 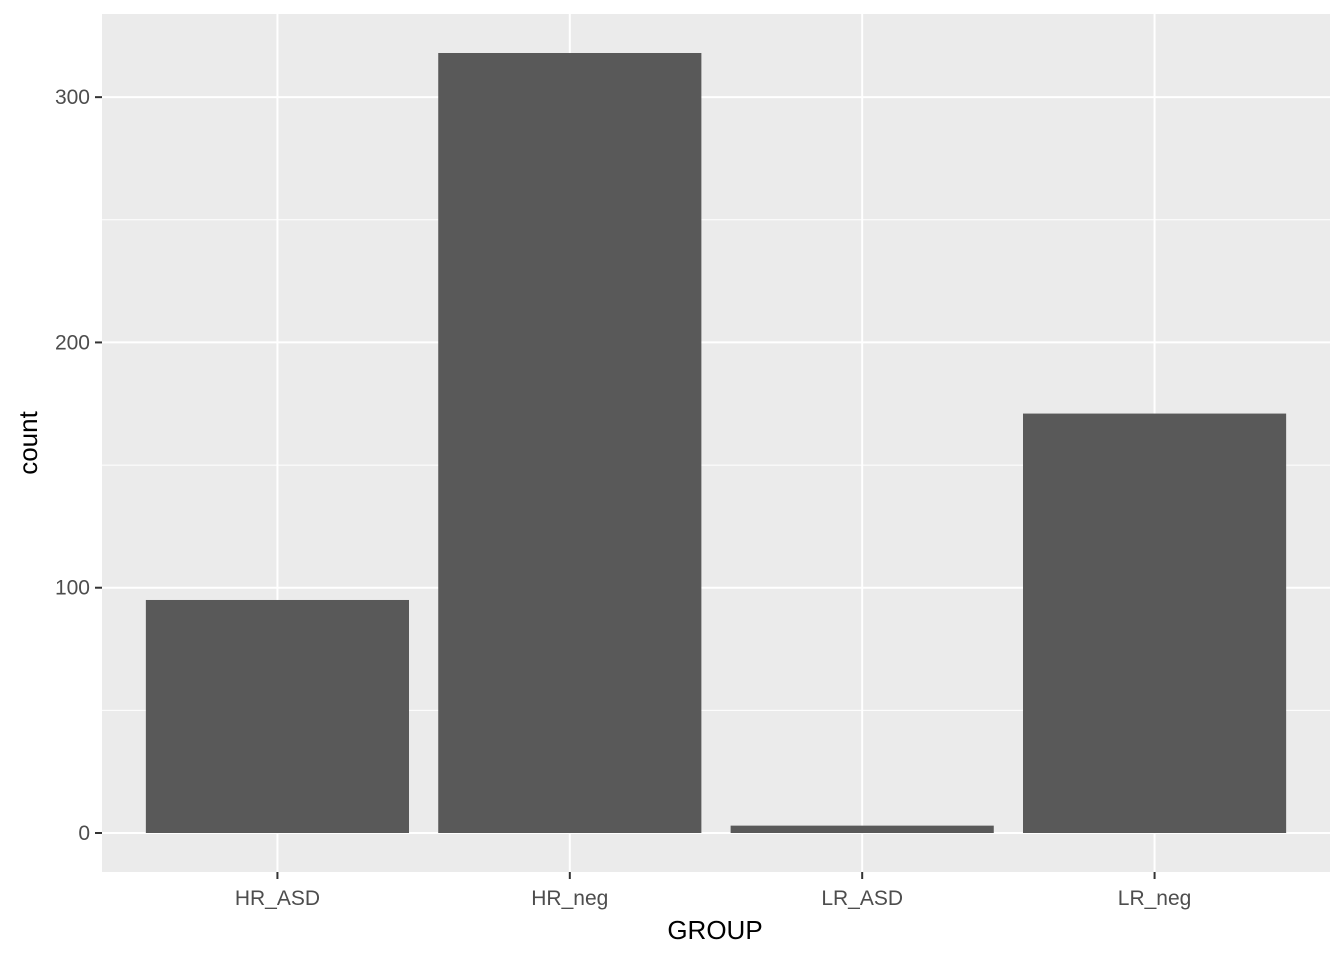 What do you see at coordinates (1155, 623) in the screenshot?
I see `bar-LR_neg` at bounding box center [1155, 623].